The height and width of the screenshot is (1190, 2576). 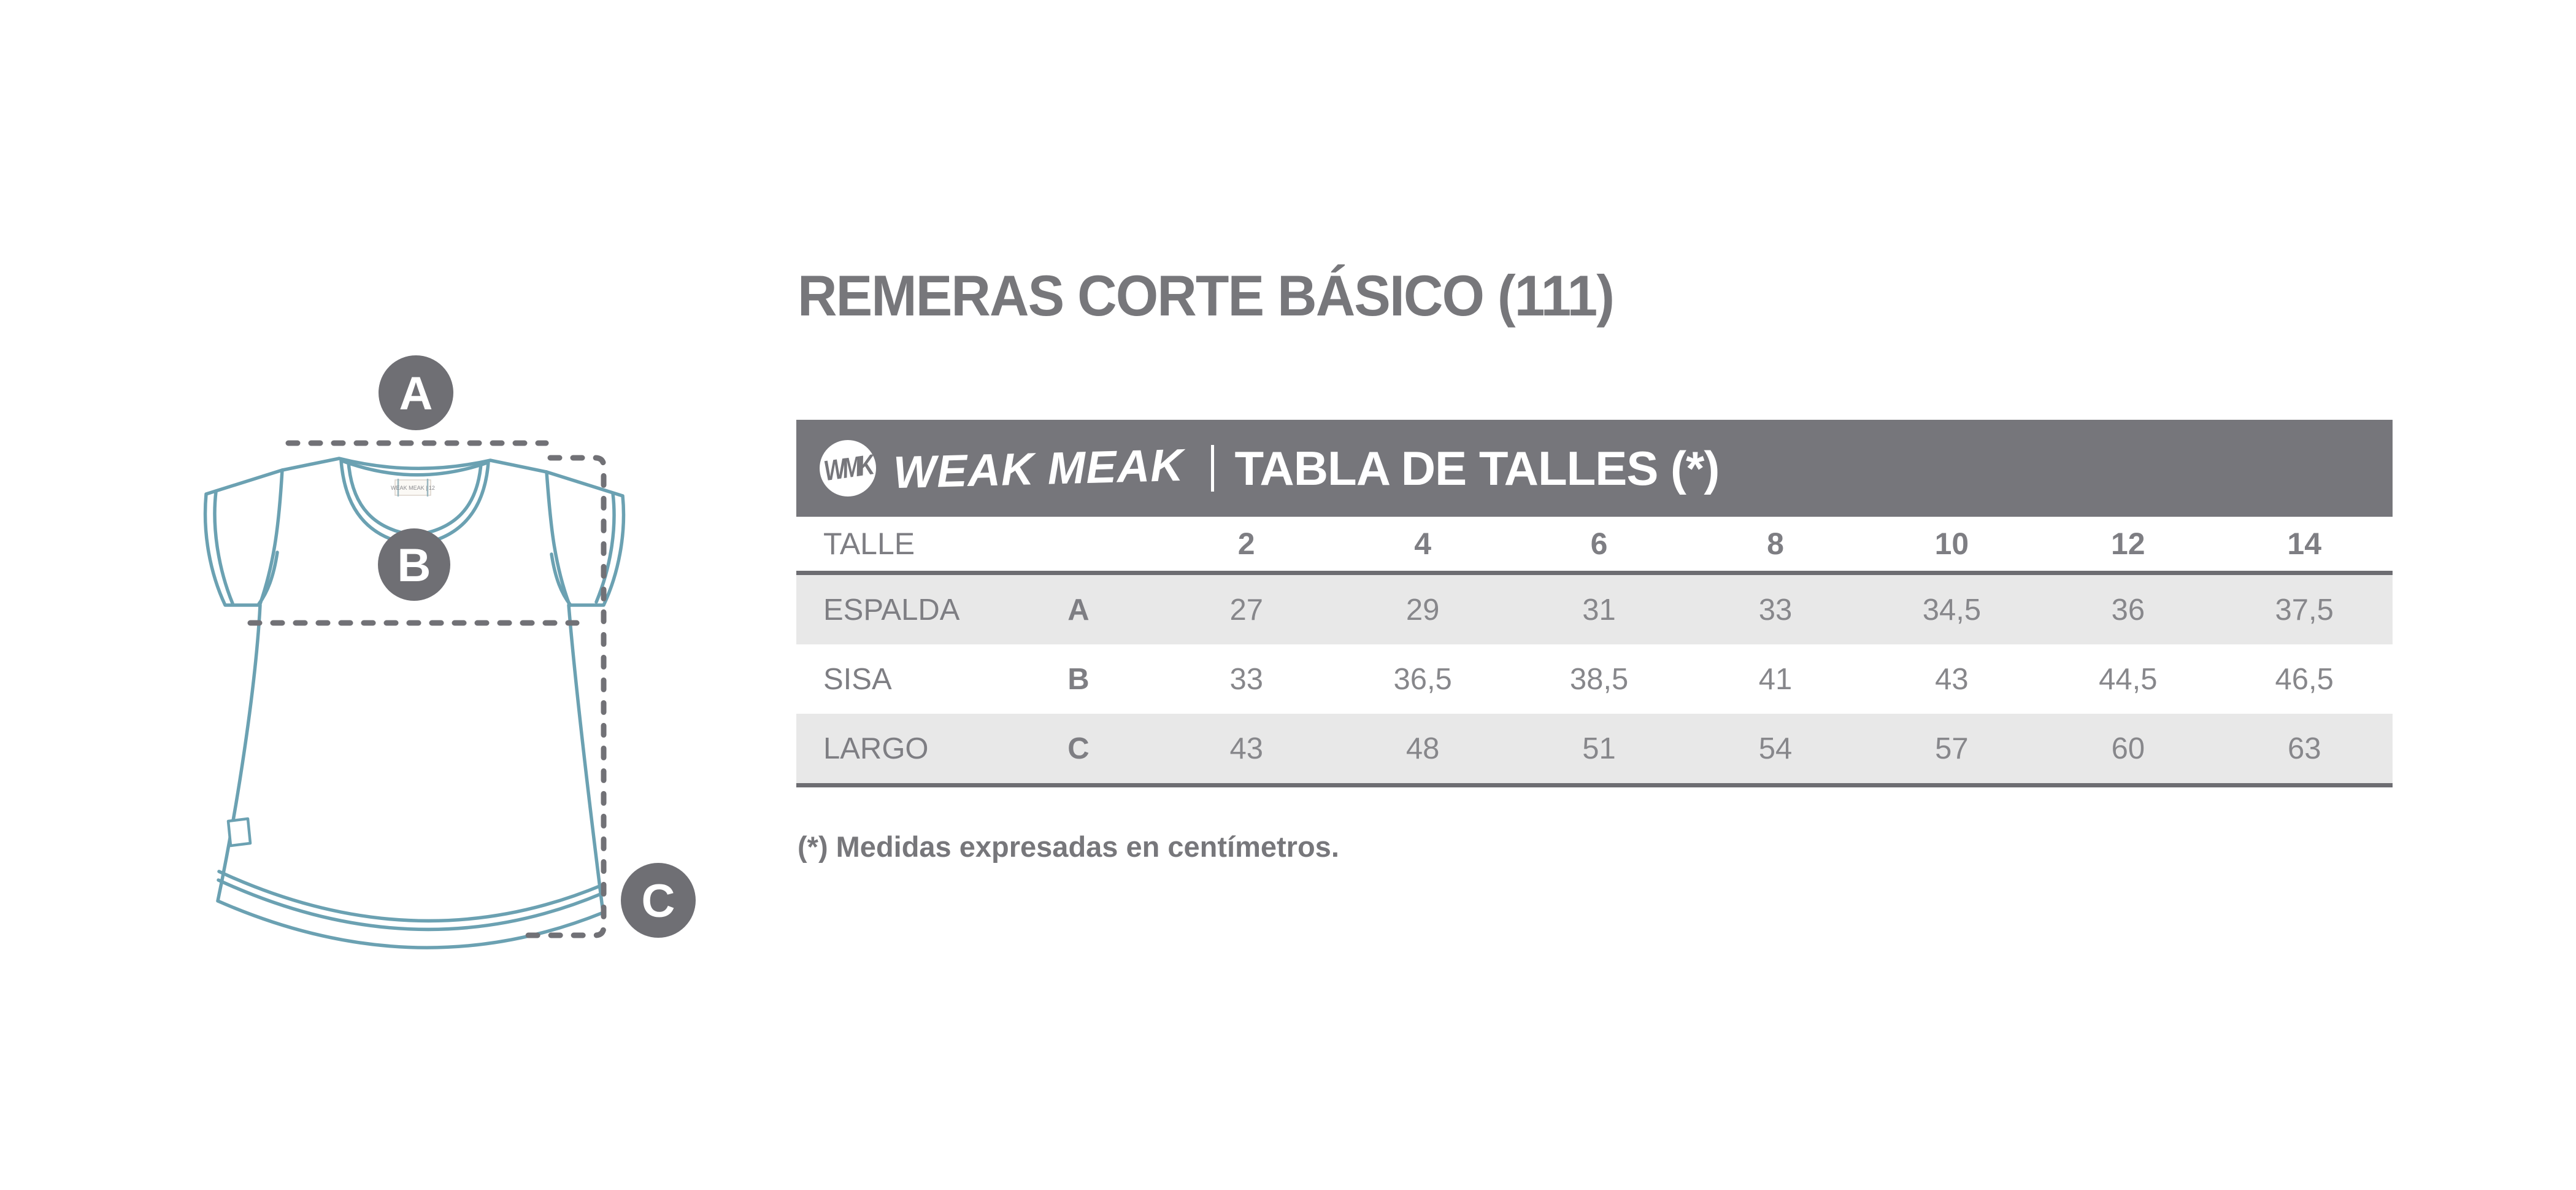 What do you see at coordinates (1038, 468) in the screenshot?
I see `brand-wordmark: WEAK MEAK` at bounding box center [1038, 468].